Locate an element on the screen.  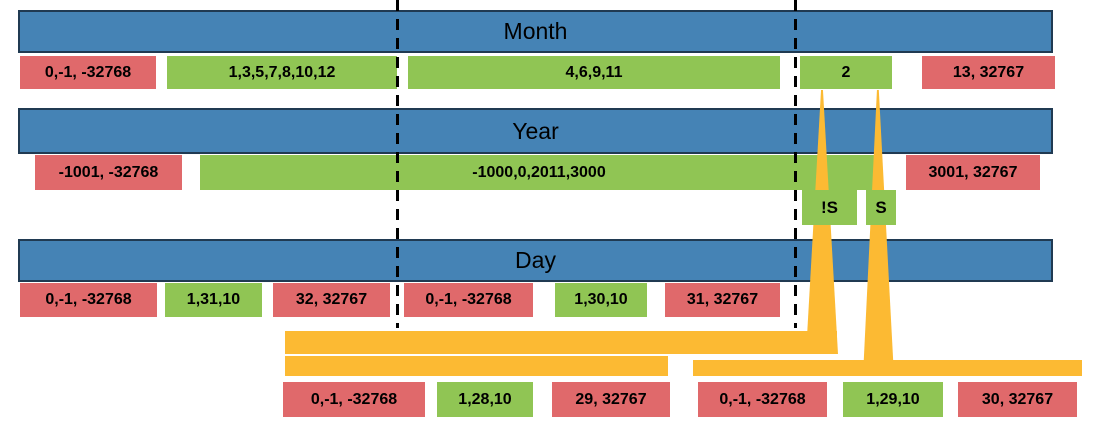
feb-partition-valid-leap: 1,29,10 is located at coordinates (893, 399).